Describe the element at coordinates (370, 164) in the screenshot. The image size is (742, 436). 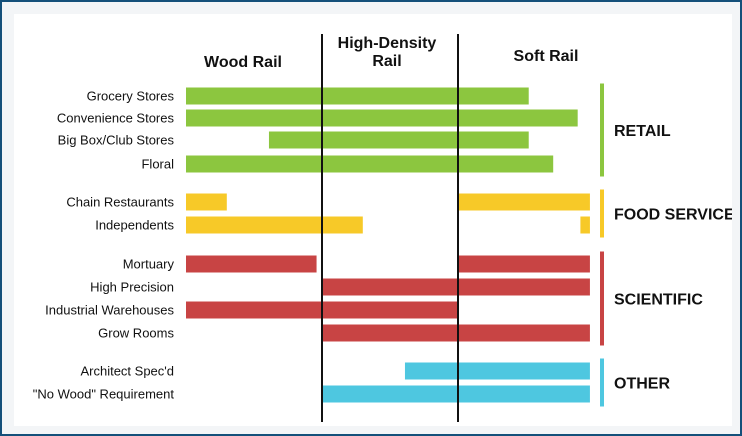
I see `bar-retail-3-seg0` at that location.